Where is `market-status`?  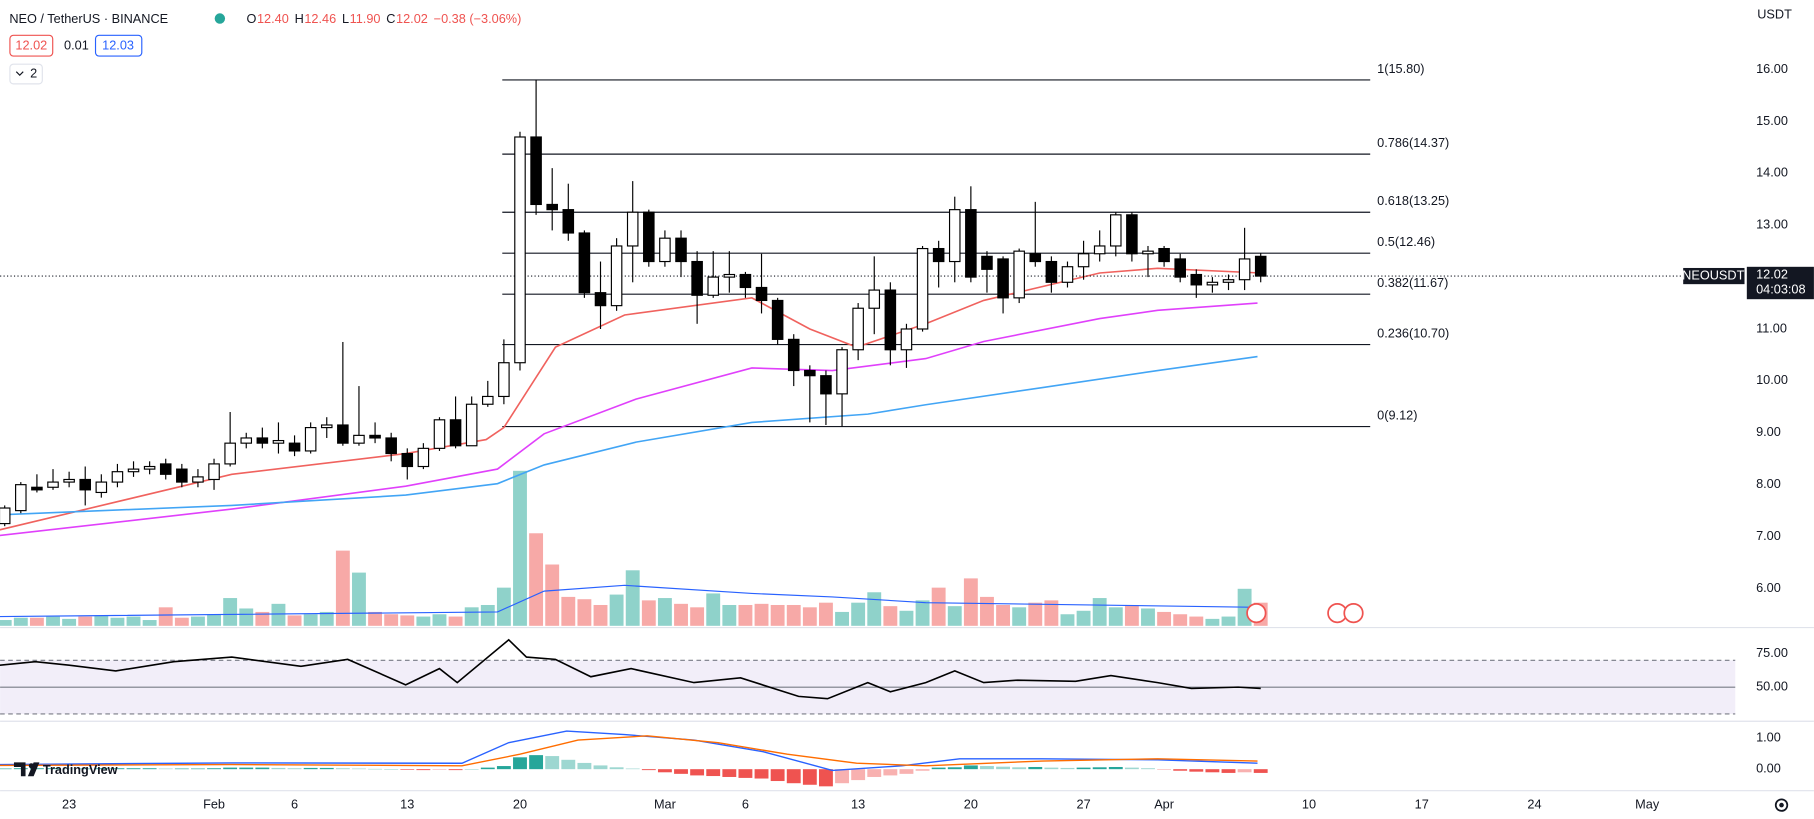 market-status is located at coordinates (220, 18).